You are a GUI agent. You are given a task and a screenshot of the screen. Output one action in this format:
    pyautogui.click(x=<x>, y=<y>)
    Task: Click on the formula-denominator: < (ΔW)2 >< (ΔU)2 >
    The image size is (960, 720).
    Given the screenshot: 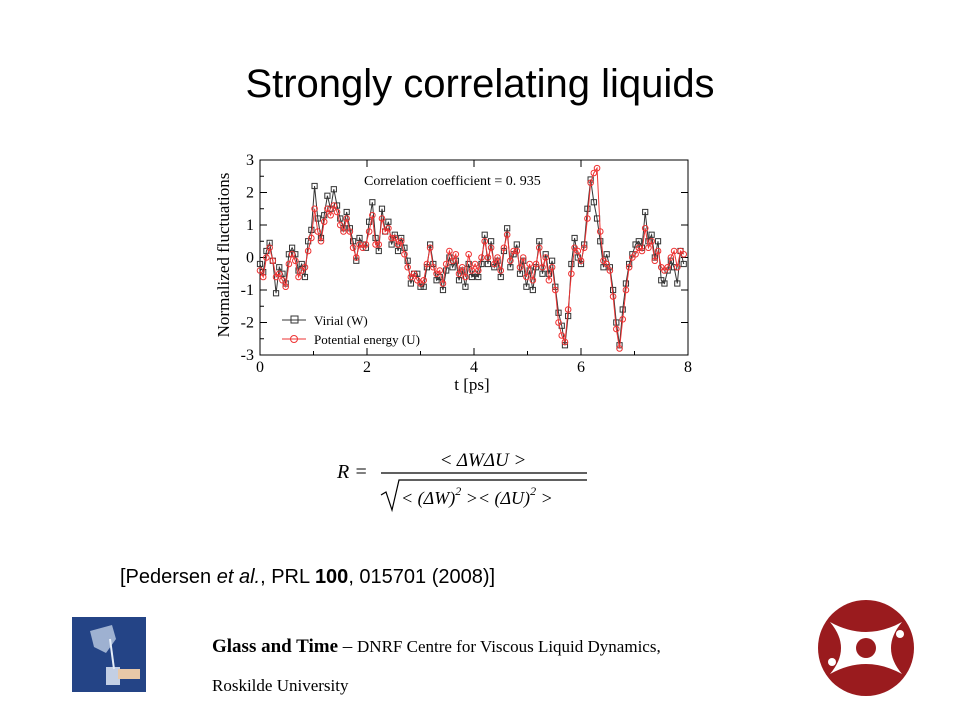 What is the action you would take?
    pyautogui.click(x=477, y=496)
    